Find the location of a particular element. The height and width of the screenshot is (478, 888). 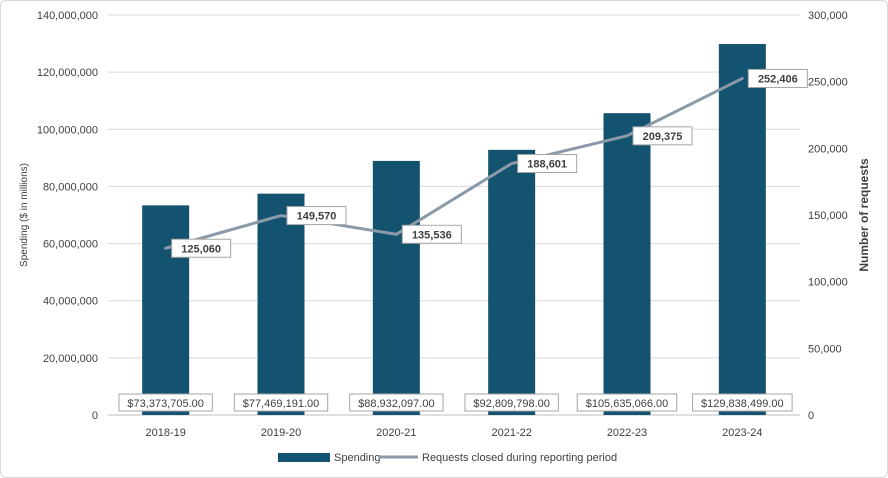

bar-data-label: $88,932,097.00 is located at coordinates (396, 404).